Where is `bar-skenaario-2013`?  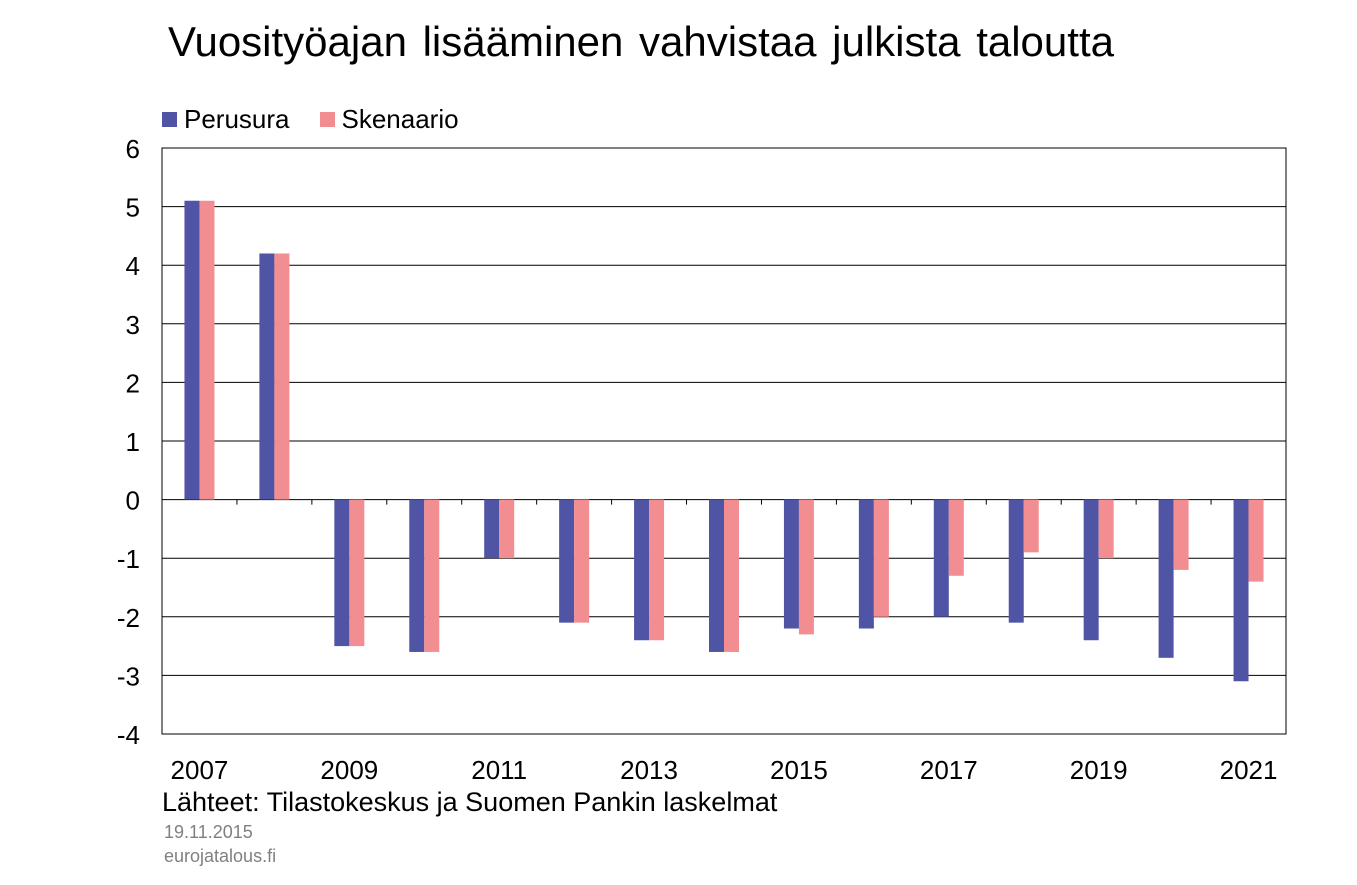 bar-skenaario-2013 is located at coordinates (657, 570).